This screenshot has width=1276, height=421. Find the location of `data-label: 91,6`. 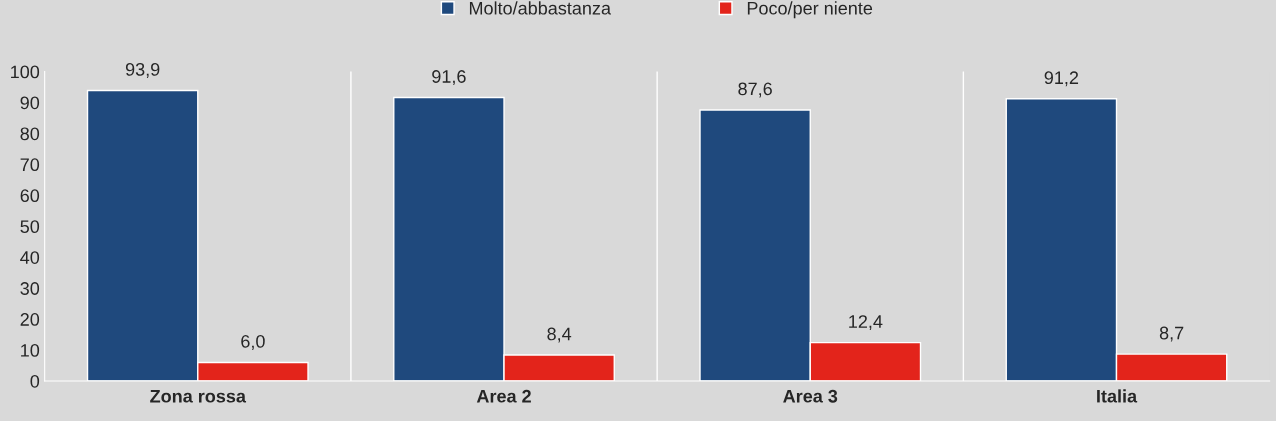

data-label: 91,6 is located at coordinates (449, 78).